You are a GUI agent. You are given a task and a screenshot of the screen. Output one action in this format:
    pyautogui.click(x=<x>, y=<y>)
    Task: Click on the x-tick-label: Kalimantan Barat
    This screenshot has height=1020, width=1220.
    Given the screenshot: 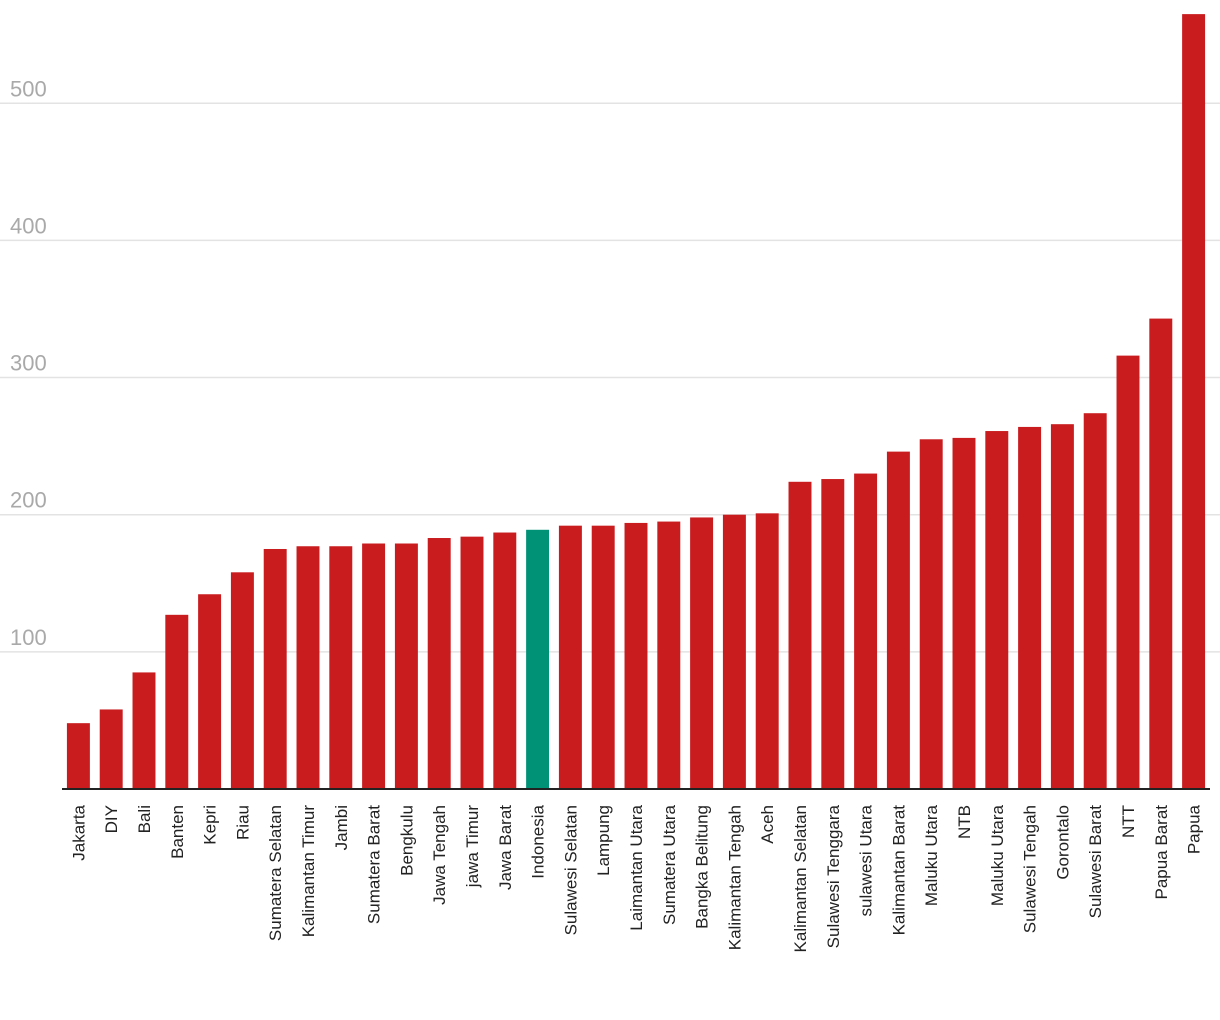 What is the action you would take?
    pyautogui.click(x=898, y=870)
    